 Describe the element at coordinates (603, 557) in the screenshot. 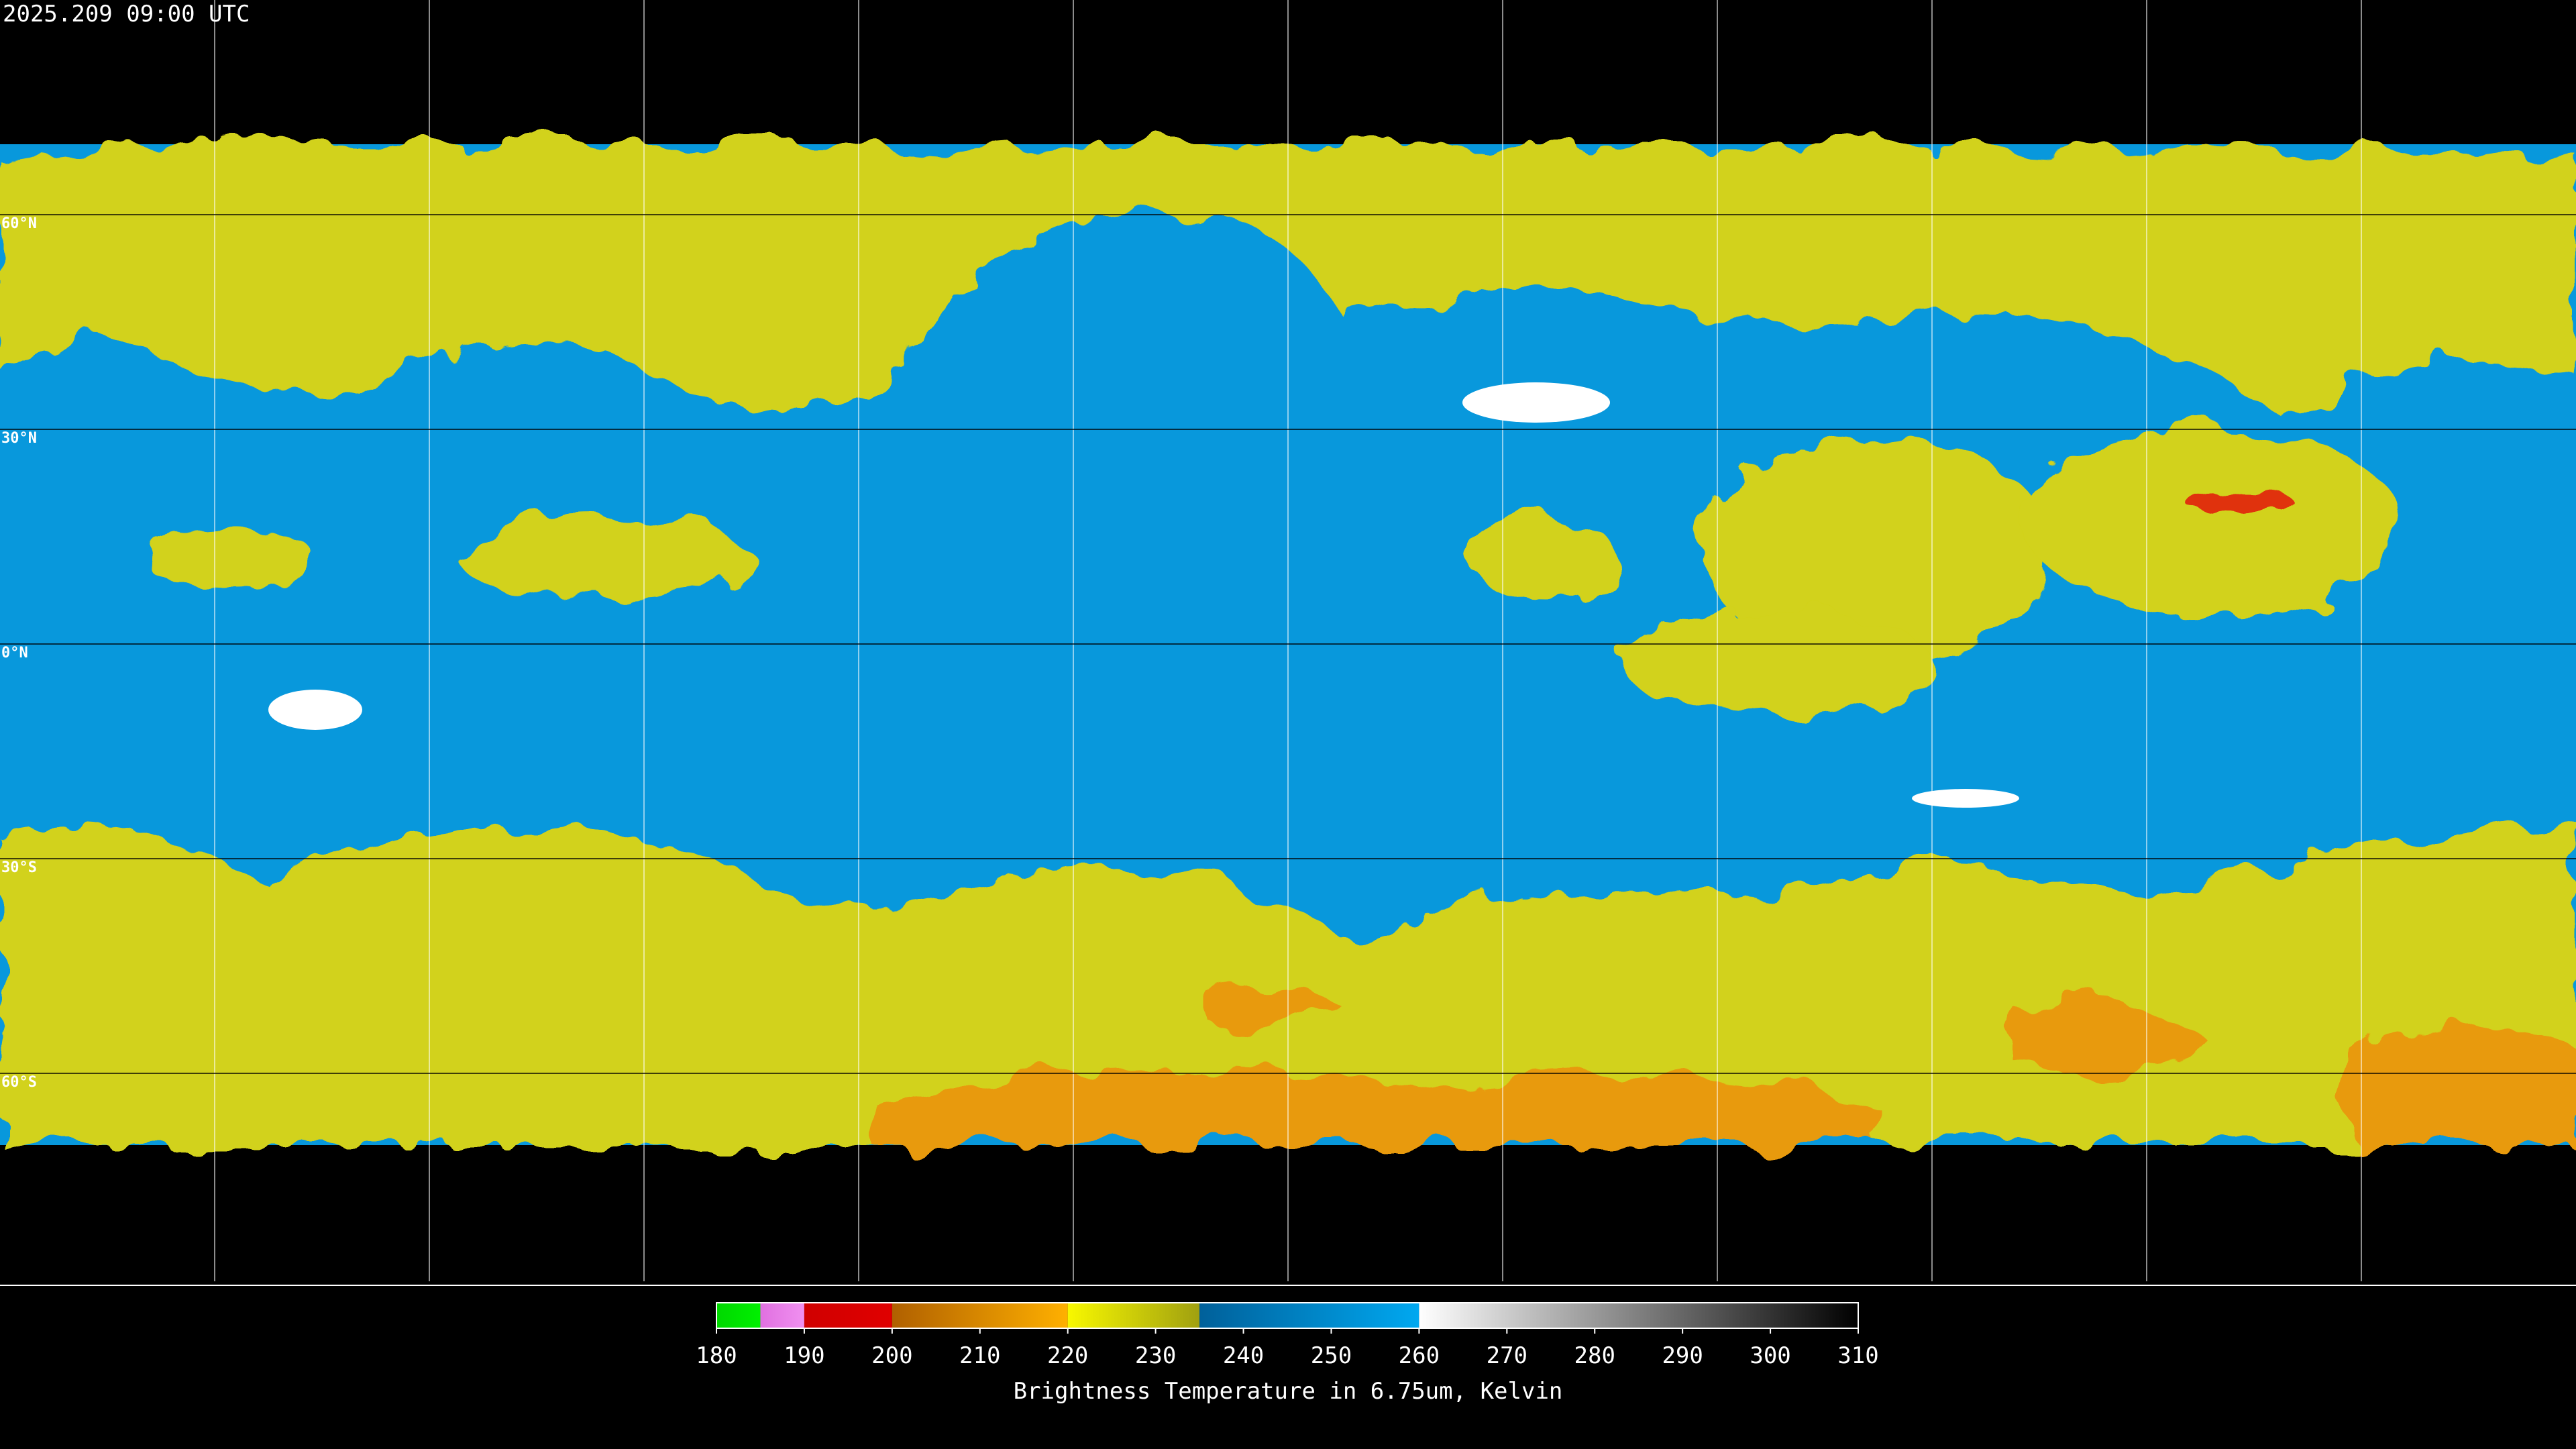

I see `central-america-clouds` at that location.